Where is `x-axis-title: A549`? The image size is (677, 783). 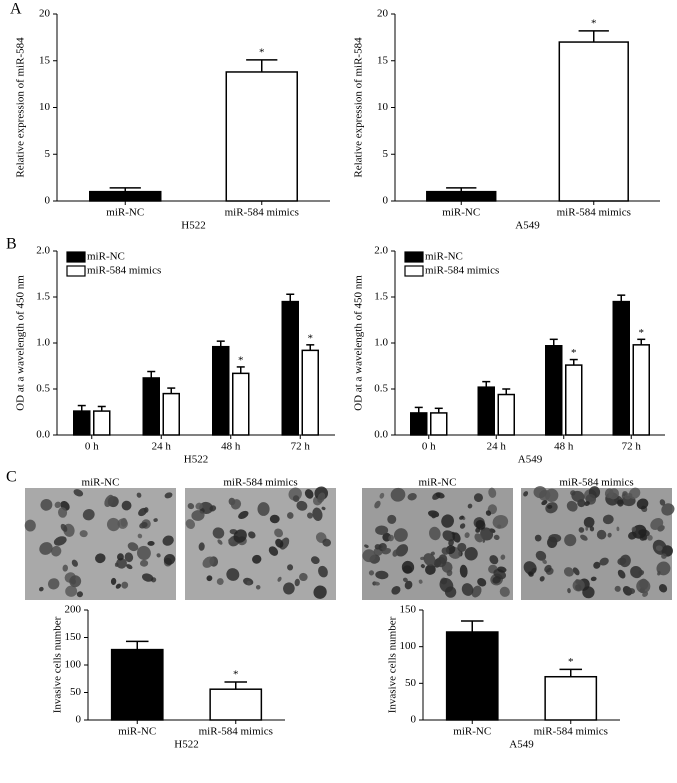
x-axis-title: A549 is located at coordinates (527, 226).